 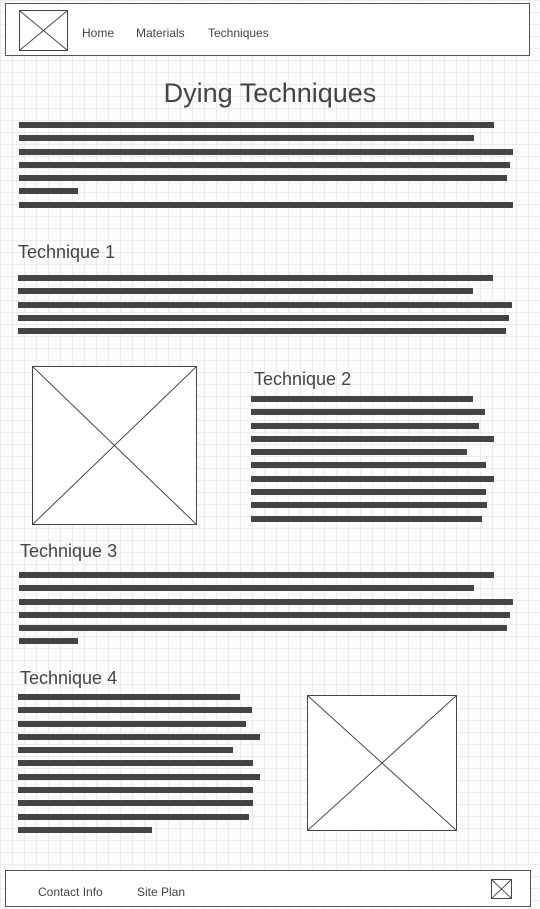 What do you see at coordinates (69, 678) in the screenshot?
I see `technique-4-heading: Technique 4` at bounding box center [69, 678].